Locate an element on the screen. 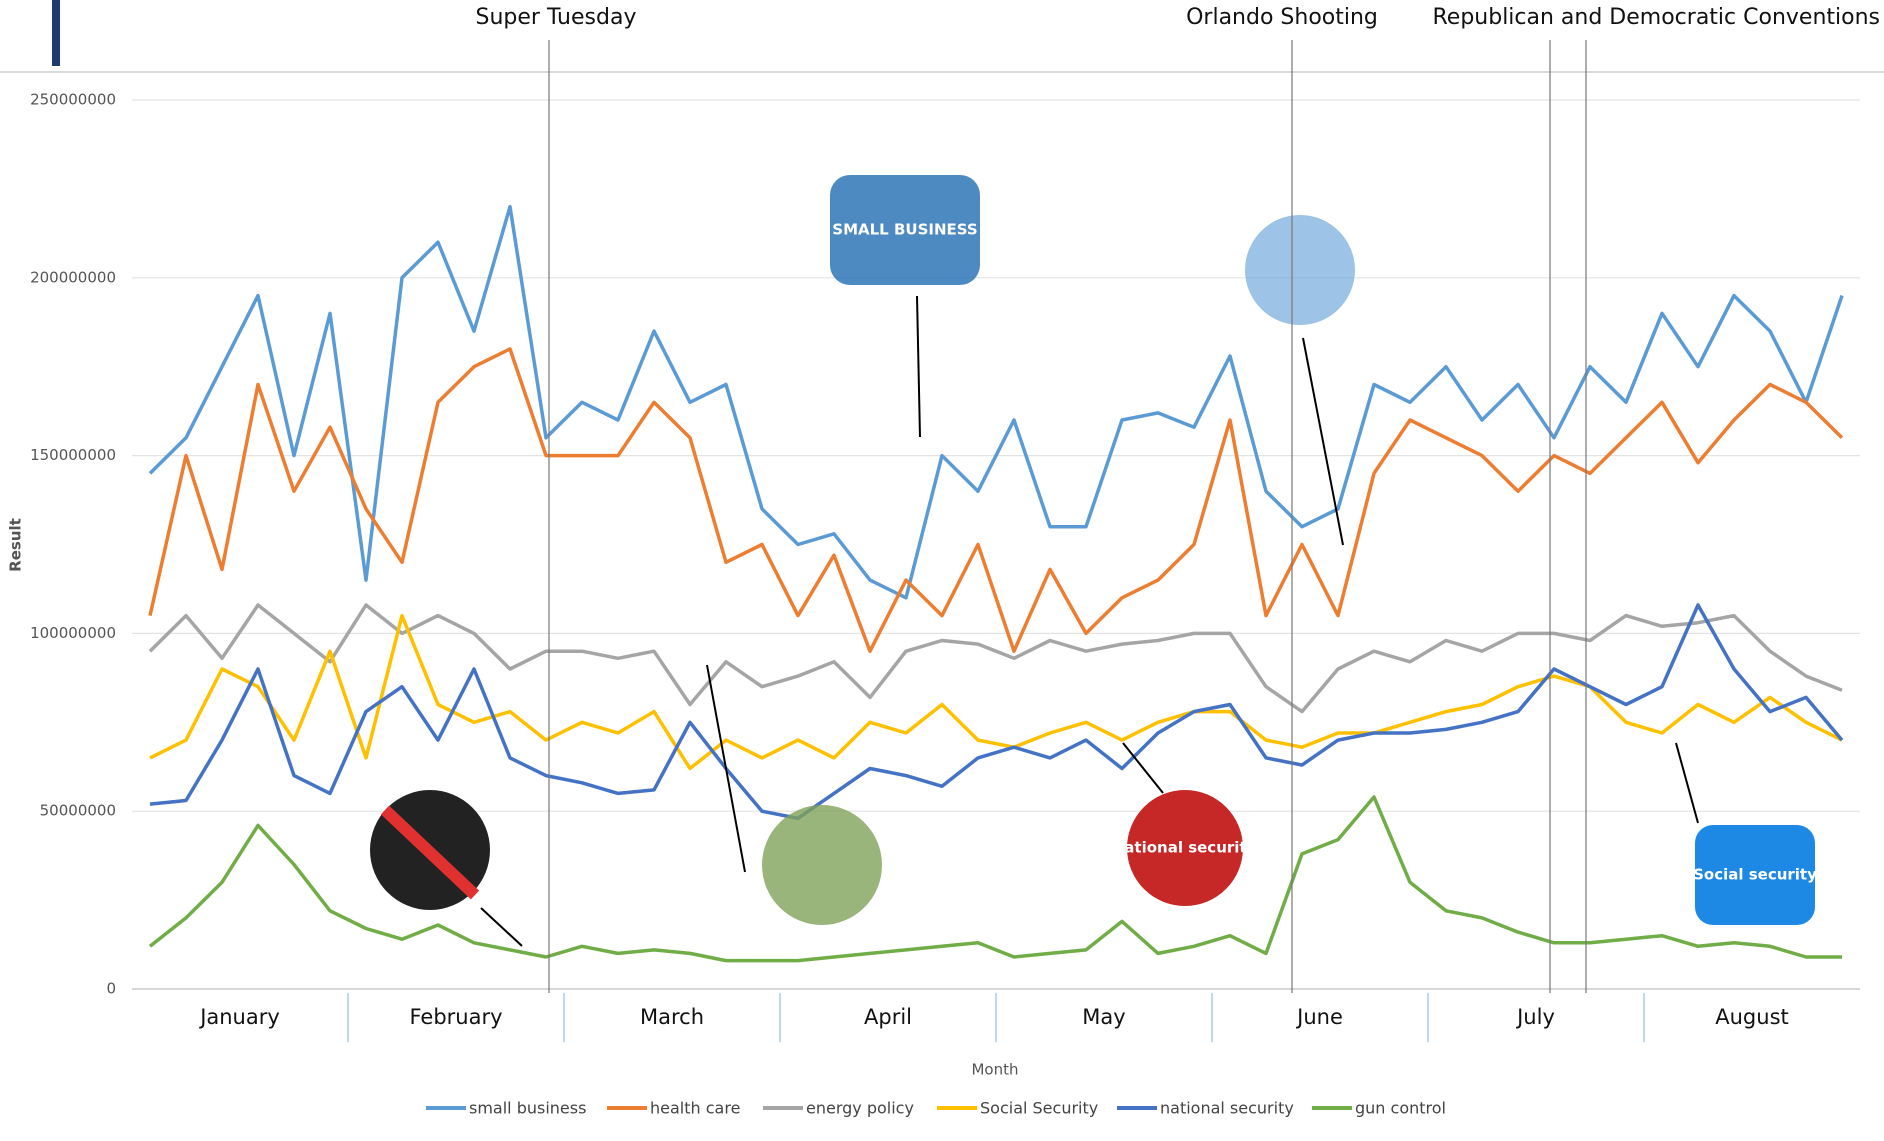 This screenshot has height=1141, width=1884. annotation-label: Republican and Democratic Conventions is located at coordinates (1656, 17).